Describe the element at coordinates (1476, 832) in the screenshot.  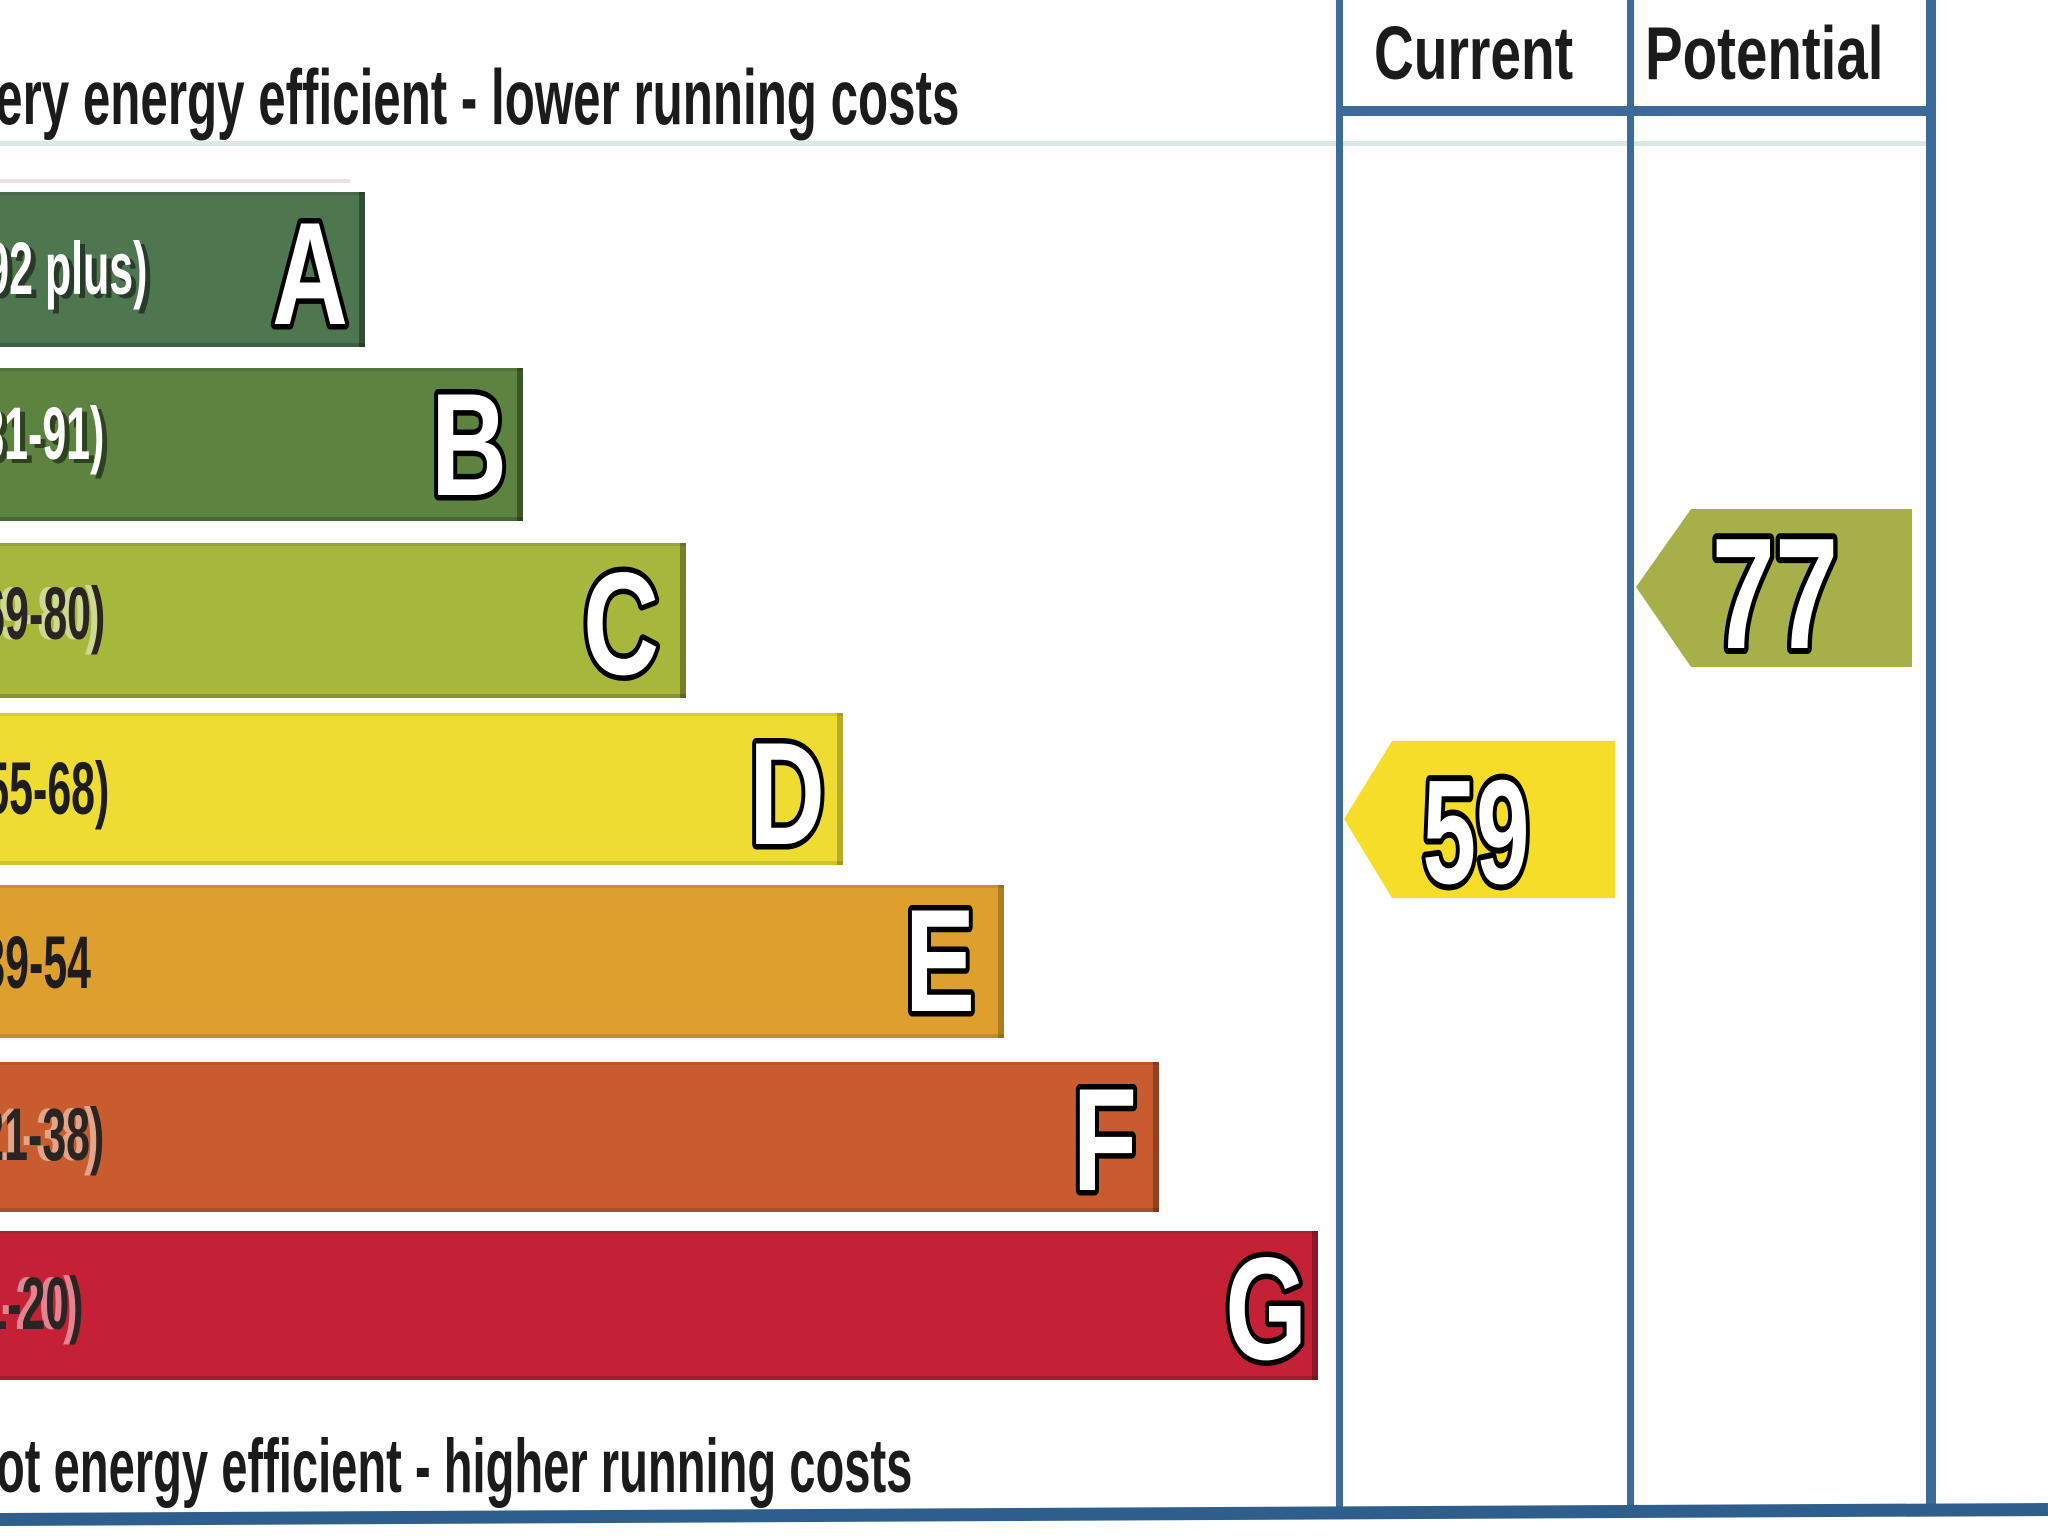
I see `svg-text: 59` at that location.